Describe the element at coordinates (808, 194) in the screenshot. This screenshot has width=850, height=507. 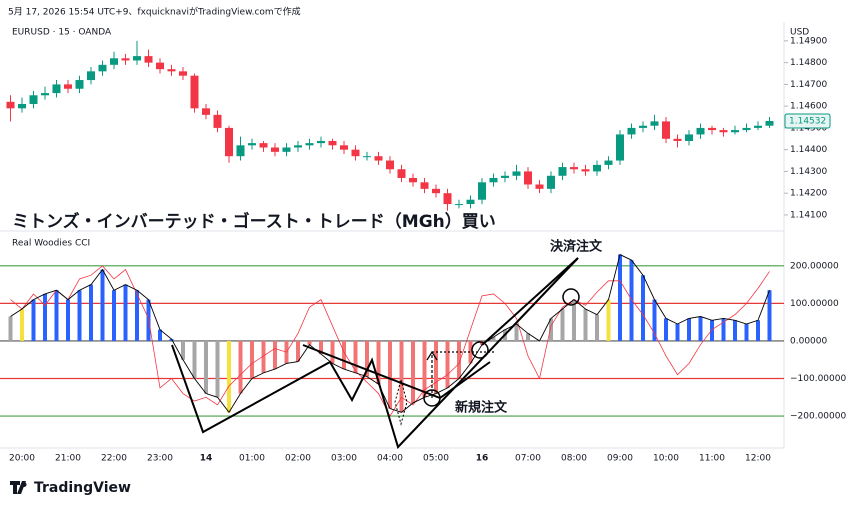
I see `y-tick-label: 1.14200` at that location.